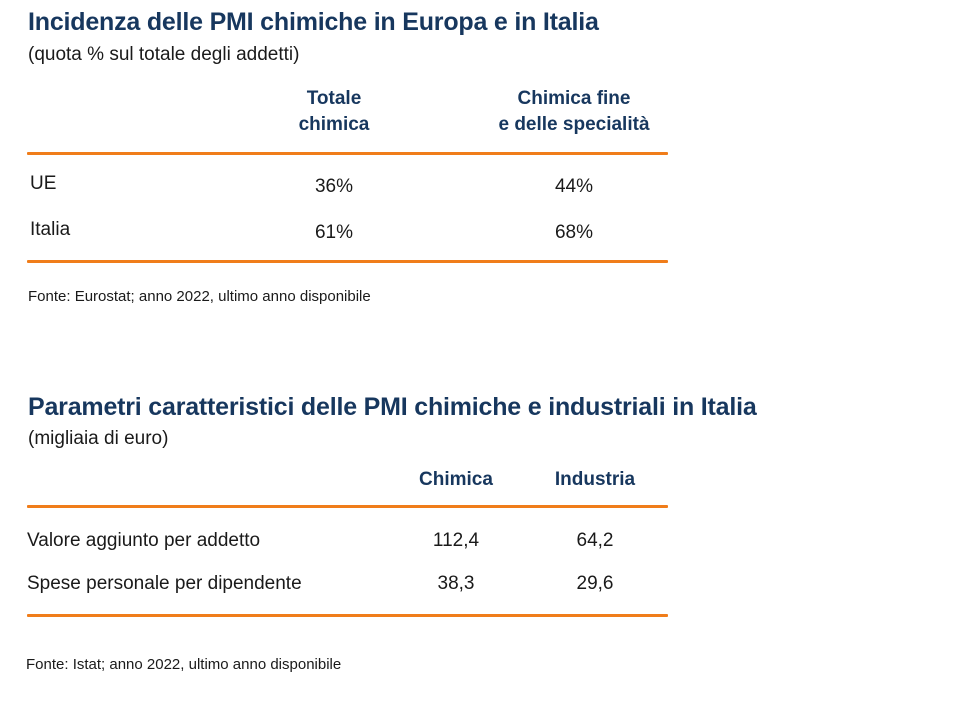  I want to click on table1-cell-ue-totale: 36%, so click(334, 186).